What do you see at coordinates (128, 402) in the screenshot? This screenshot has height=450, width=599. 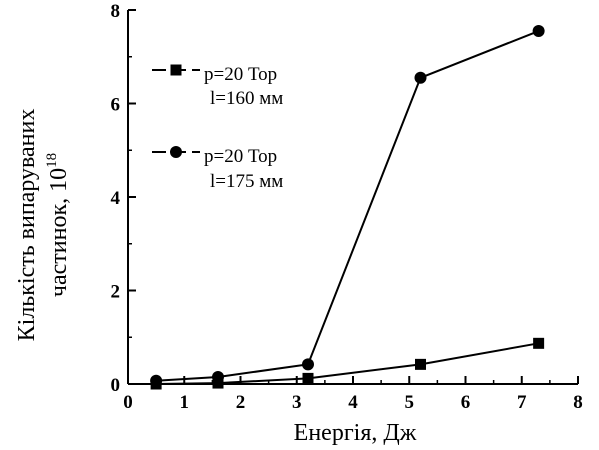 I see `x-tick-label: 0` at bounding box center [128, 402].